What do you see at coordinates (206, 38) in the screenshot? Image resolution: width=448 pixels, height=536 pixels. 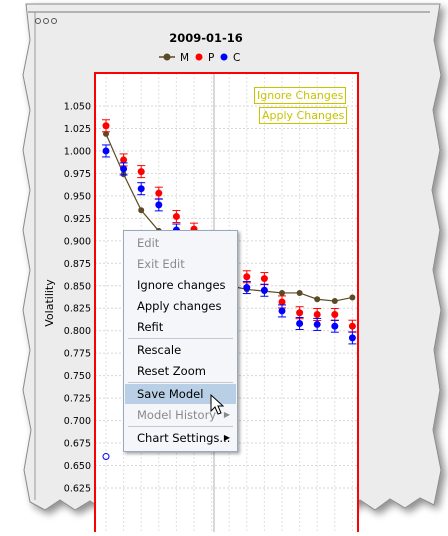 I see `chart-title: 2009-01-16` at bounding box center [206, 38].